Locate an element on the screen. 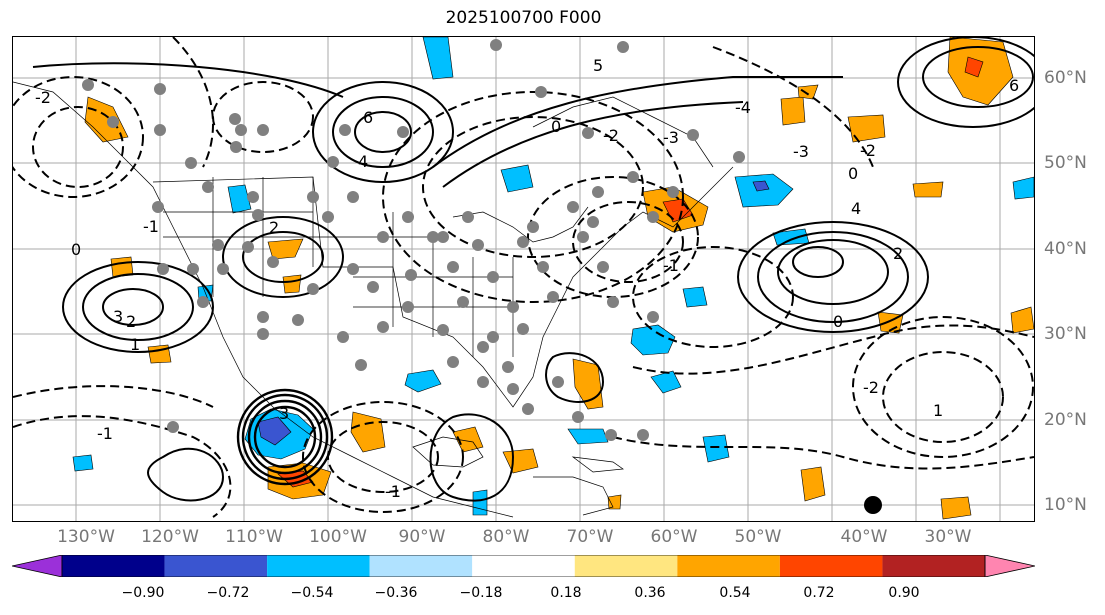 The width and height of the screenshot is (1105, 615). colorbar-tick: 0.72 is located at coordinates (819, 593).